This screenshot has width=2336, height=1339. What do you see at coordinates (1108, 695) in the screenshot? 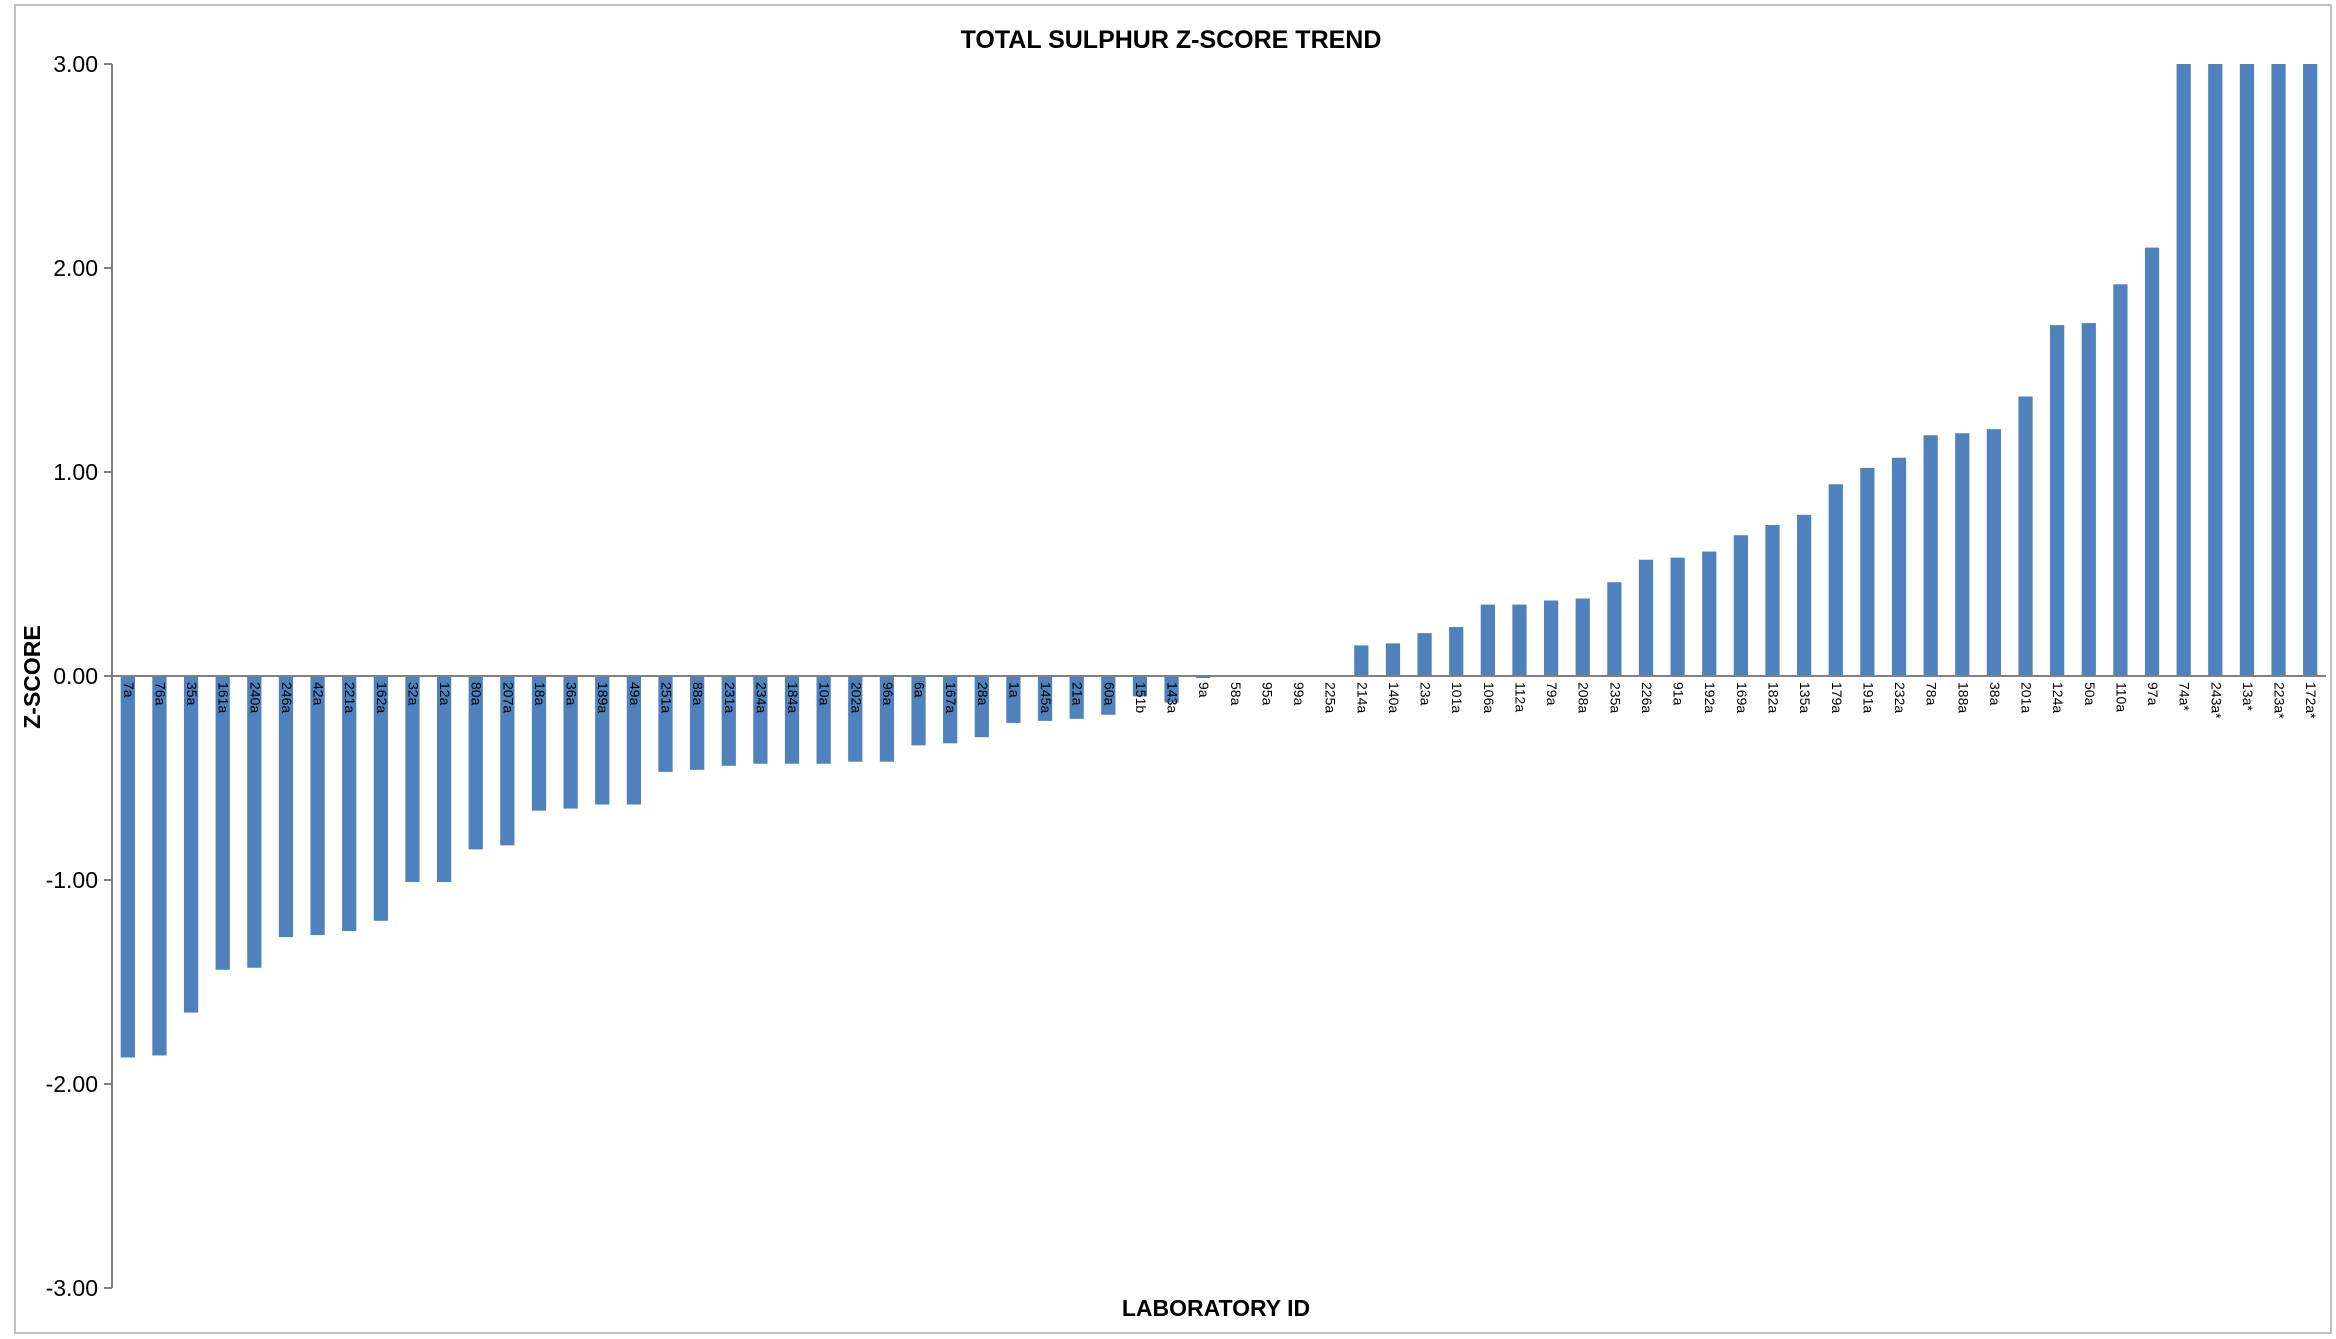
I see `bar-60a` at bounding box center [1108, 695].